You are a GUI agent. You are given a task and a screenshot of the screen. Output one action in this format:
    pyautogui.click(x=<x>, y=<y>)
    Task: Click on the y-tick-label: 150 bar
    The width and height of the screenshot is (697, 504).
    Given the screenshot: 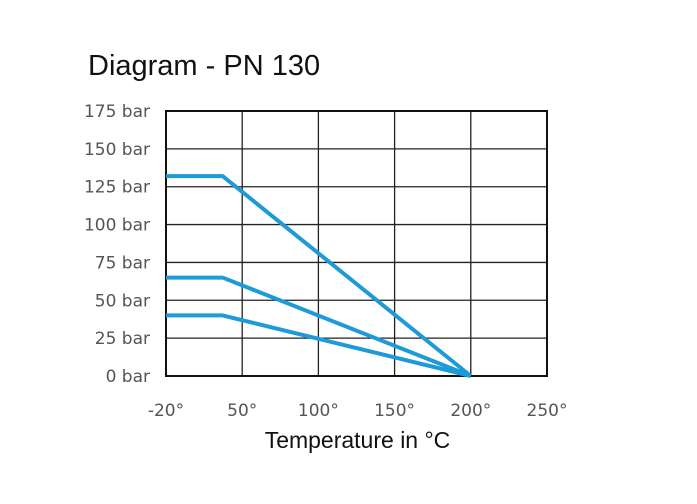 What is the action you would take?
    pyautogui.click(x=117, y=150)
    